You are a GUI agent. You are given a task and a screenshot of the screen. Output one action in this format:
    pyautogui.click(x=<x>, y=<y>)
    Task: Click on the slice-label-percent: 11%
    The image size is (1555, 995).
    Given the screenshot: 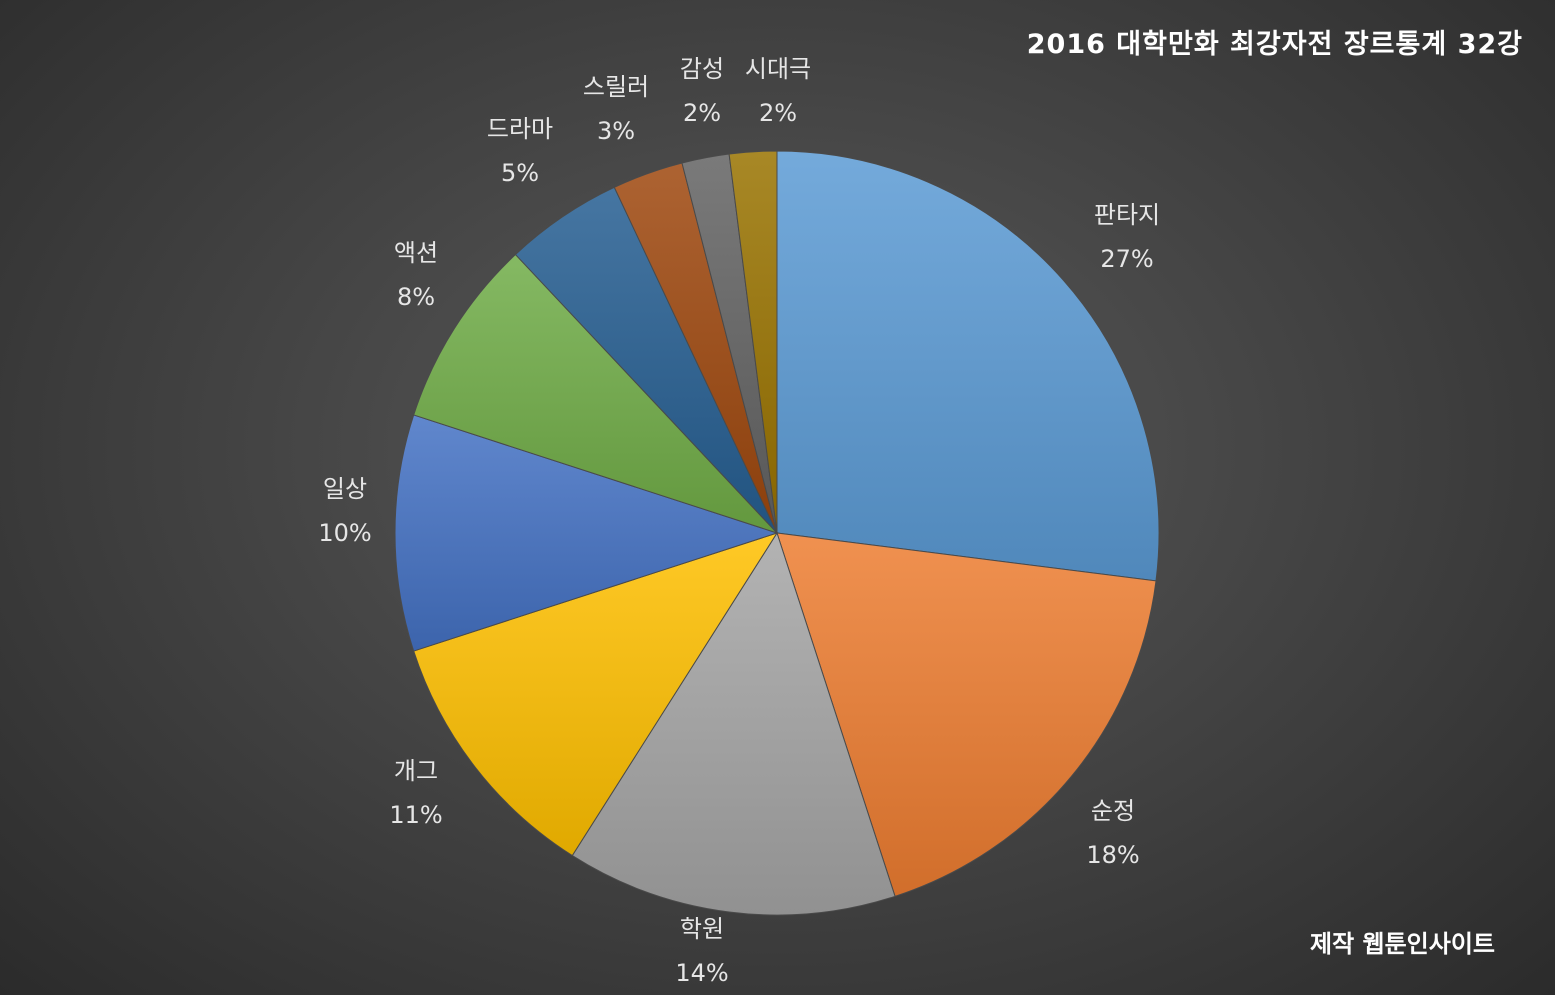 What is the action you would take?
    pyautogui.click(x=415, y=815)
    